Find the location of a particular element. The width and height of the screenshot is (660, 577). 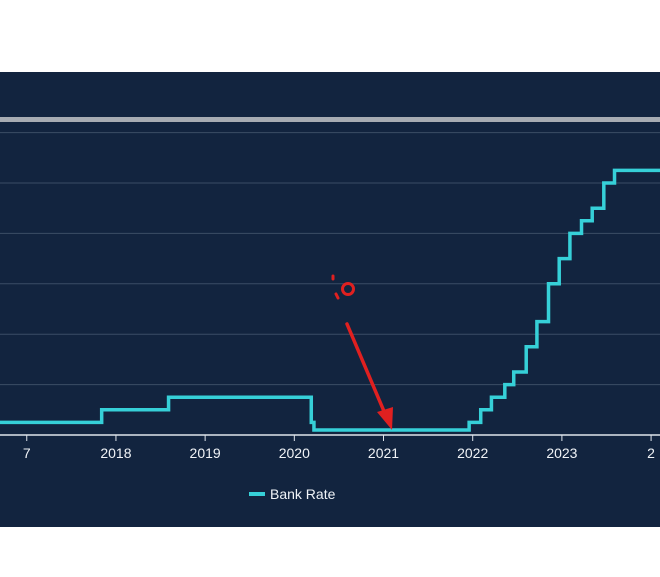

legend: Bank Rate is located at coordinates (292, 494).